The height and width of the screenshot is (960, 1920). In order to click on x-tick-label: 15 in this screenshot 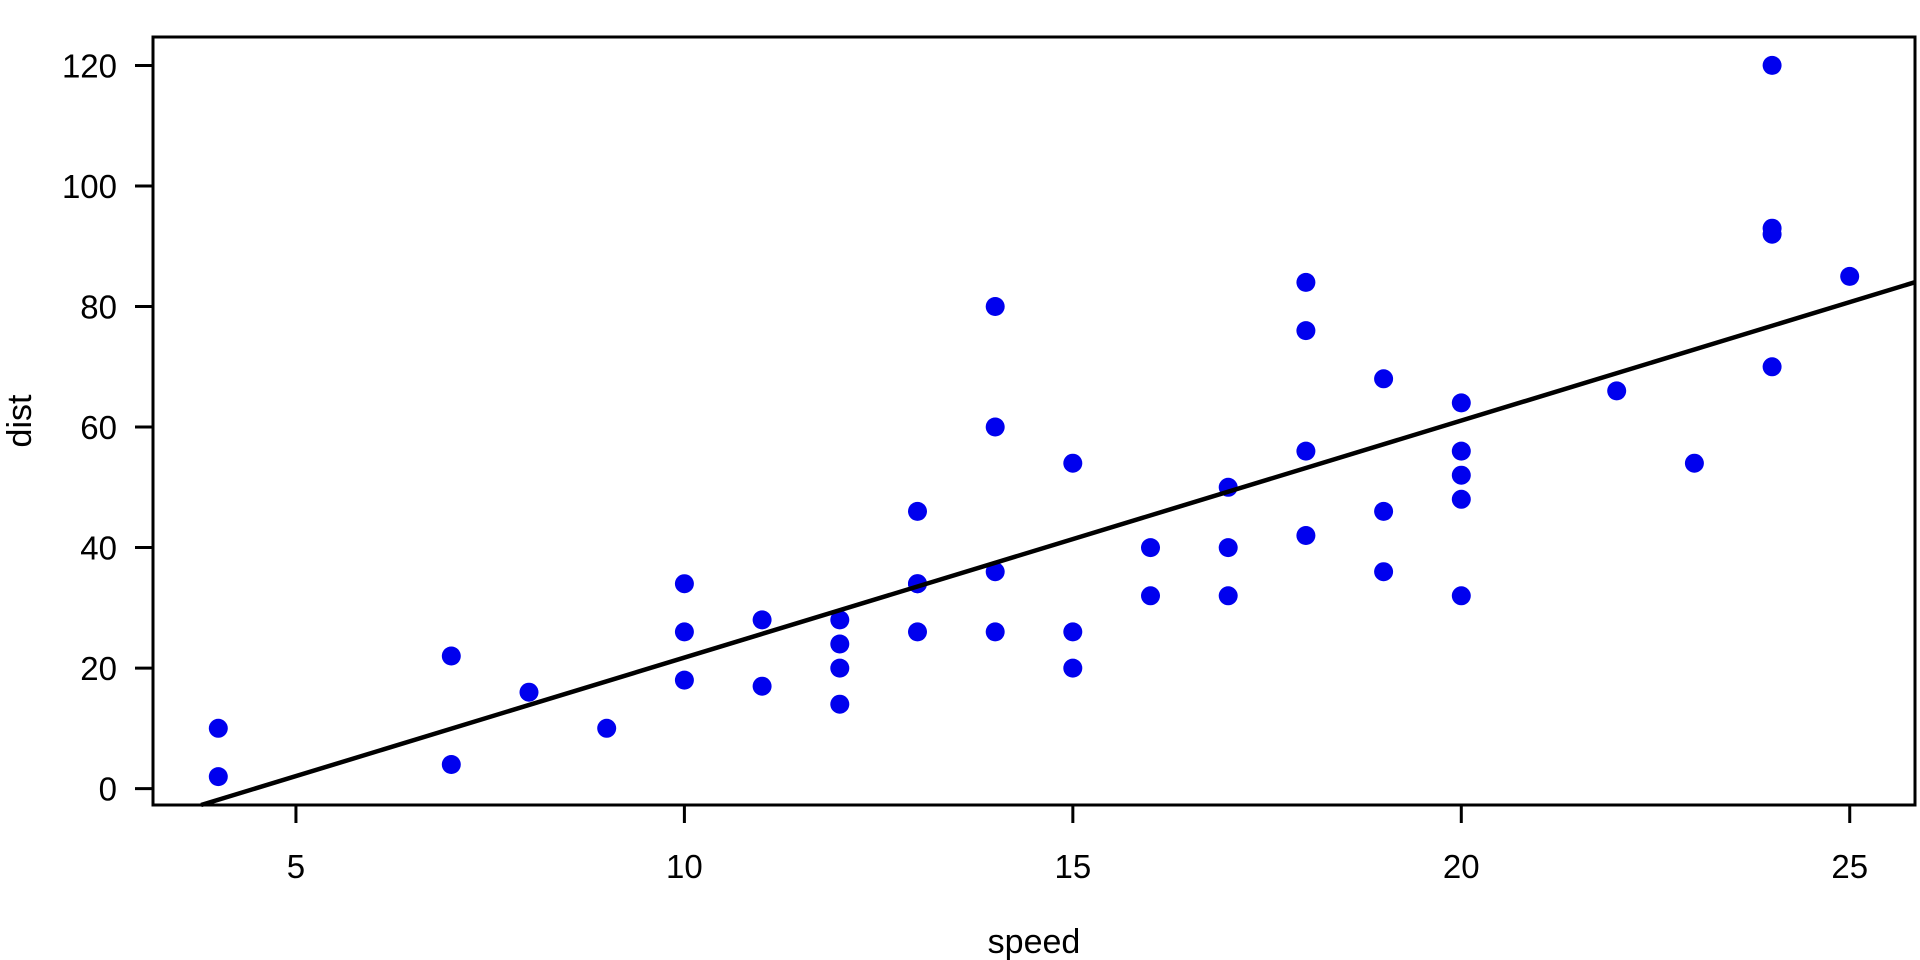, I will do `click(1072, 866)`.